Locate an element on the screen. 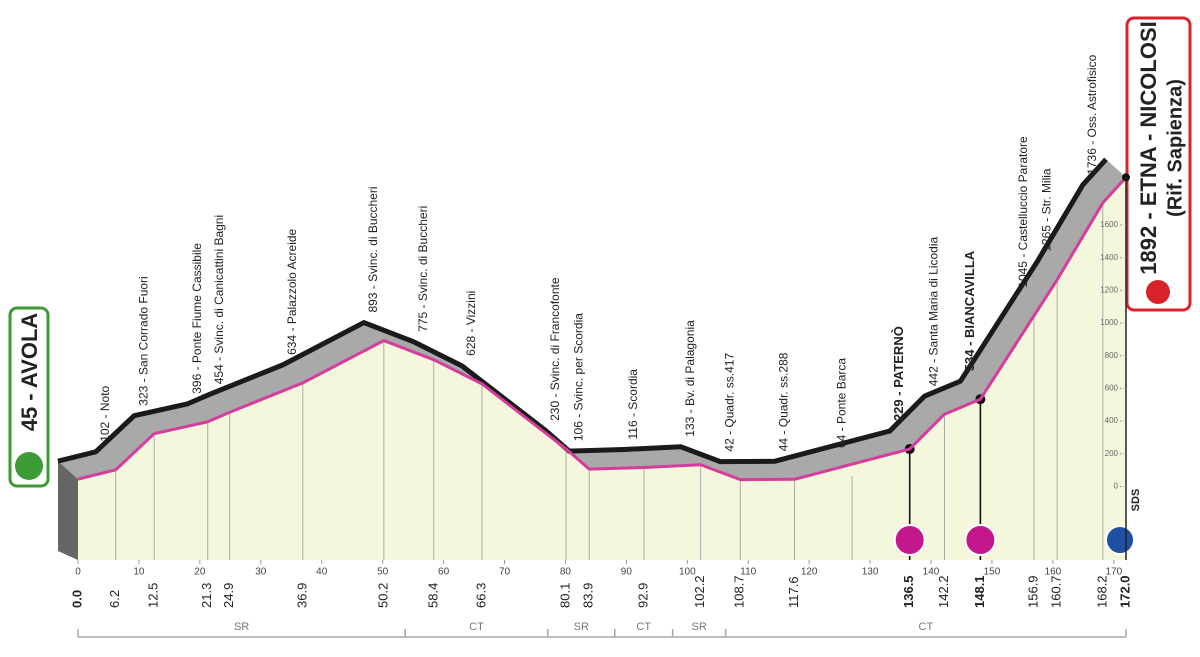  place-label: 102 - Noto is located at coordinates (105, 413).